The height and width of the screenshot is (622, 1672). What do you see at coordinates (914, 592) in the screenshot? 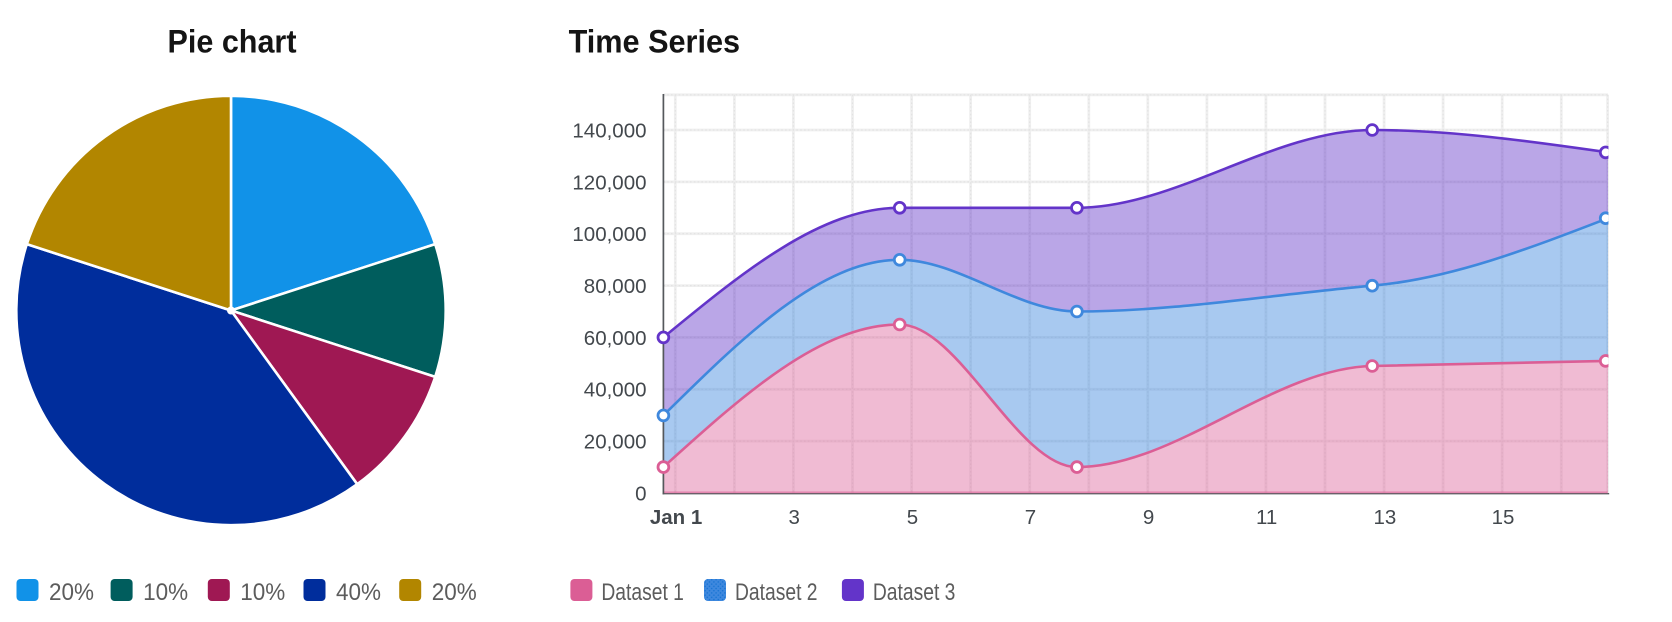
I see `svg-text: Dataset 3` at bounding box center [914, 592].